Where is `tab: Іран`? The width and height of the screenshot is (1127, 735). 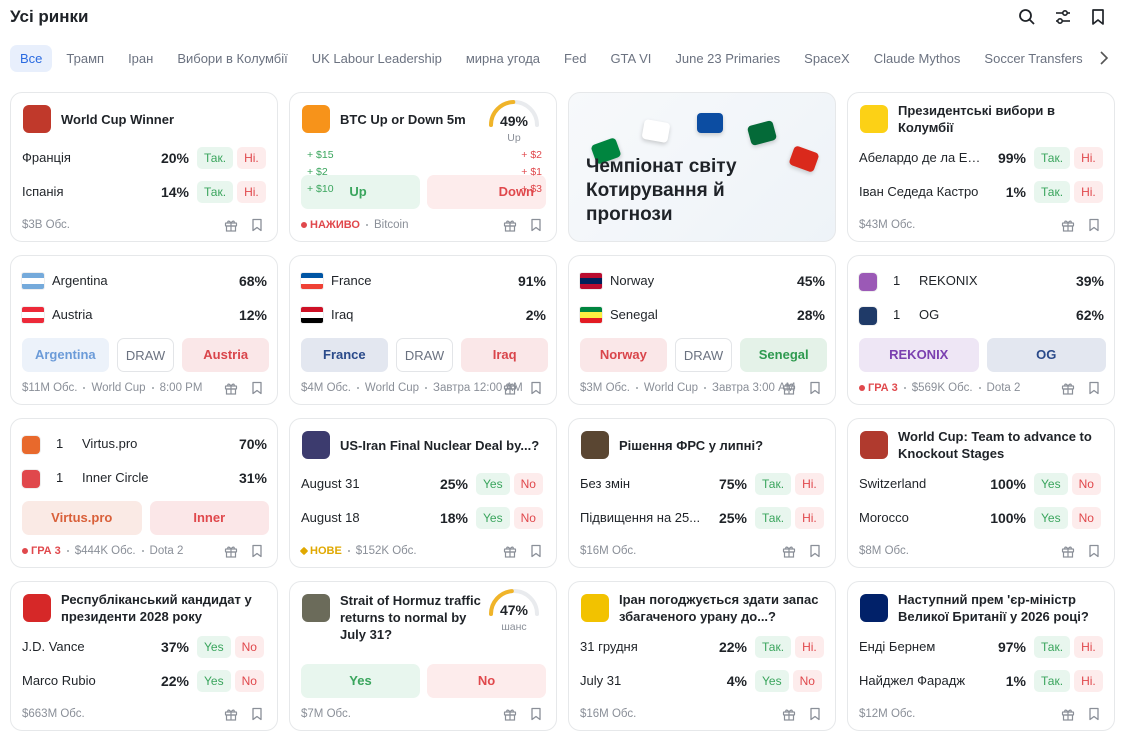 tab: Іран is located at coordinates (141, 58).